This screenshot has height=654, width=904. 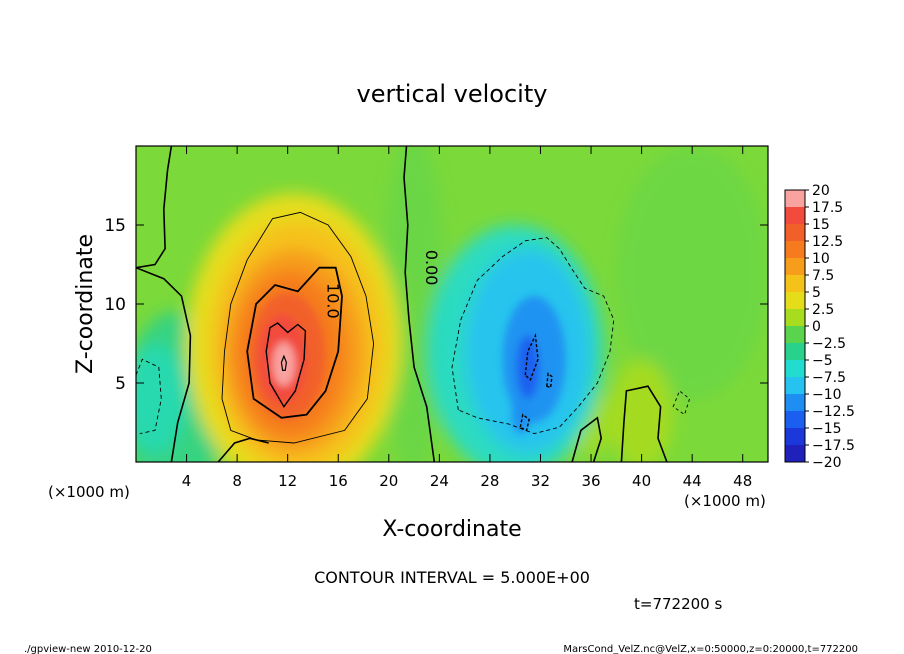 What do you see at coordinates (678, 604) in the screenshot?
I see `time-stamp: t=772200 s` at bounding box center [678, 604].